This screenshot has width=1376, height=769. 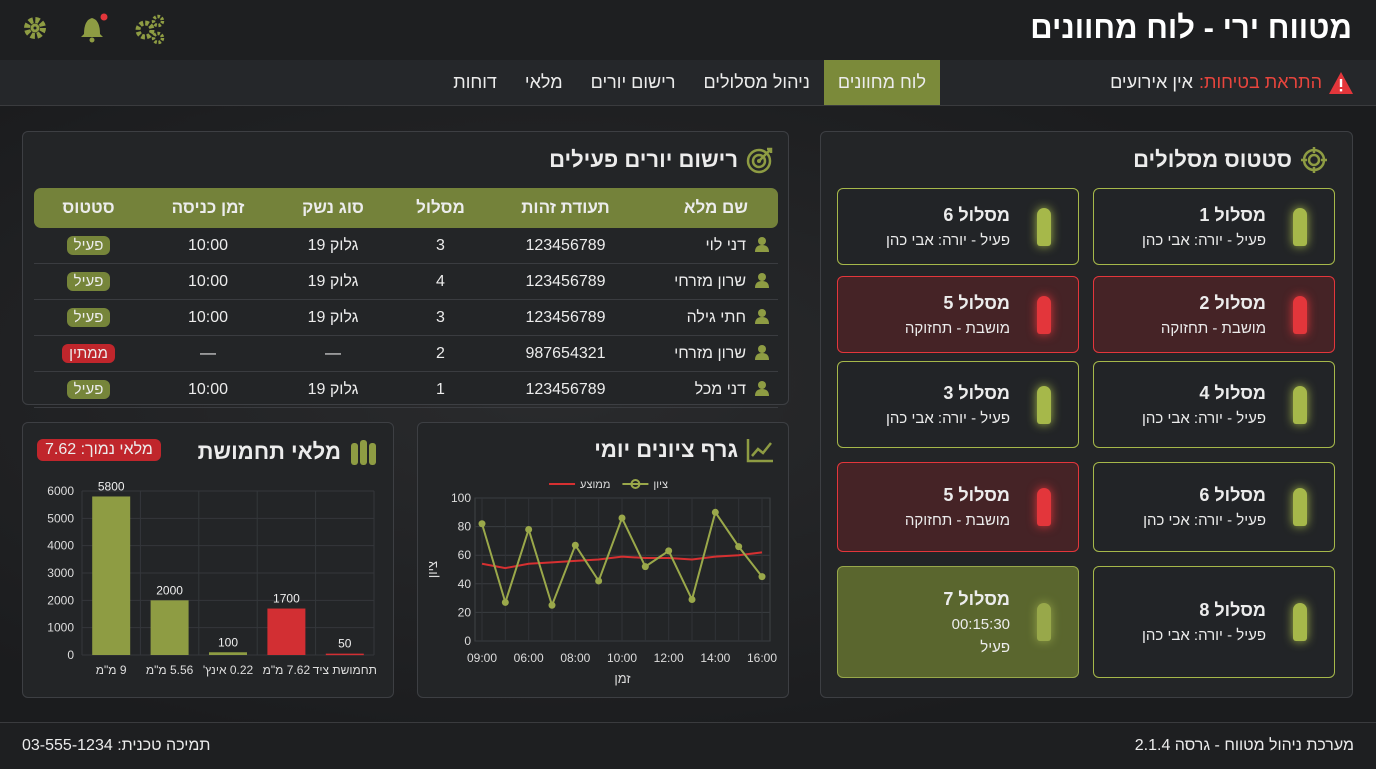 What do you see at coordinates (208, 353) in the screenshot?
I see `table-cell: —` at bounding box center [208, 353].